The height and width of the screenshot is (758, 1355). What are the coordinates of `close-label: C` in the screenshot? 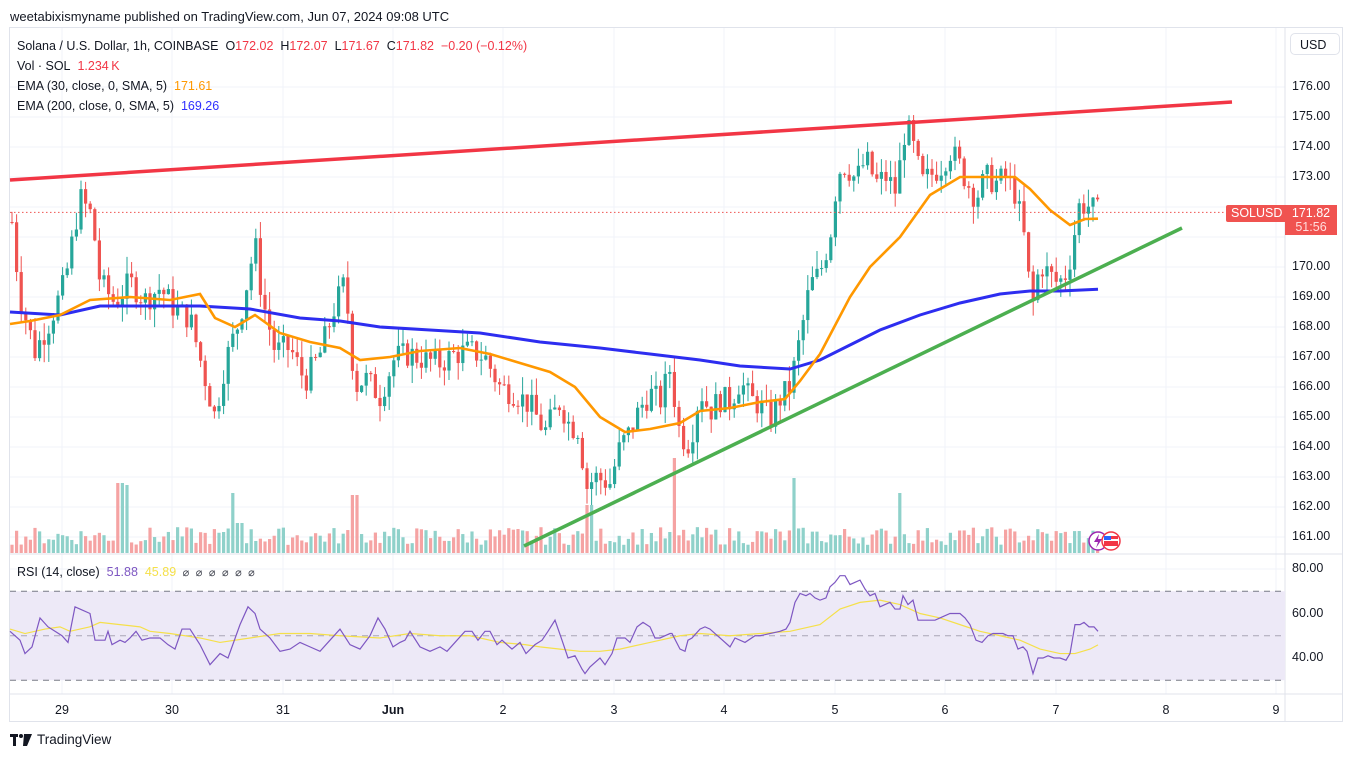 It's located at (391, 46).